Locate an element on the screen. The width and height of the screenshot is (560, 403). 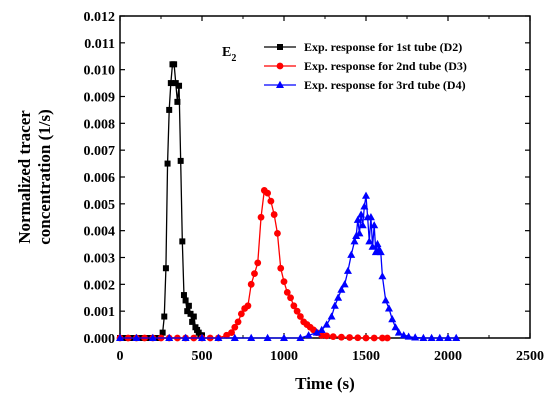
legend-item-3: Exp. response for 3rd tube (D4) is located at coordinates (365, 85).